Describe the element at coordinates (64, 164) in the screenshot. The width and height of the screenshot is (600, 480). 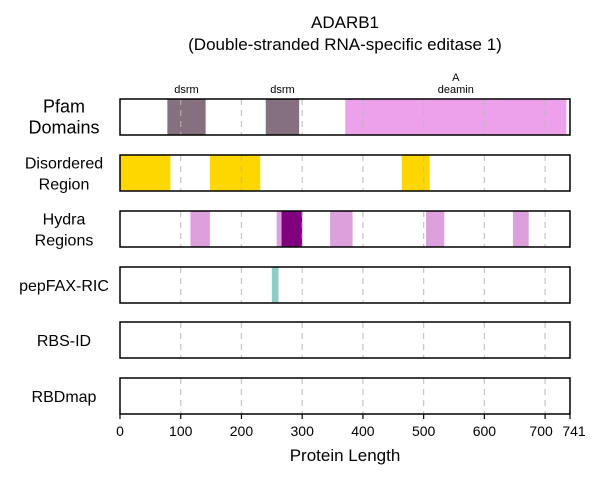
I see `track-label: Disordered` at that location.